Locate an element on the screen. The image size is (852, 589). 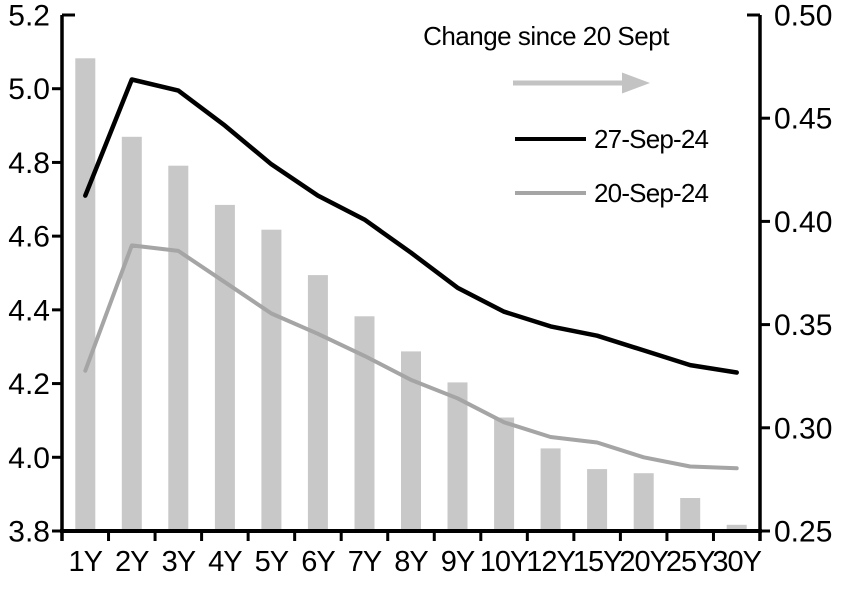
x-axis-label-4y: 4Y is located at coordinates (225, 562).